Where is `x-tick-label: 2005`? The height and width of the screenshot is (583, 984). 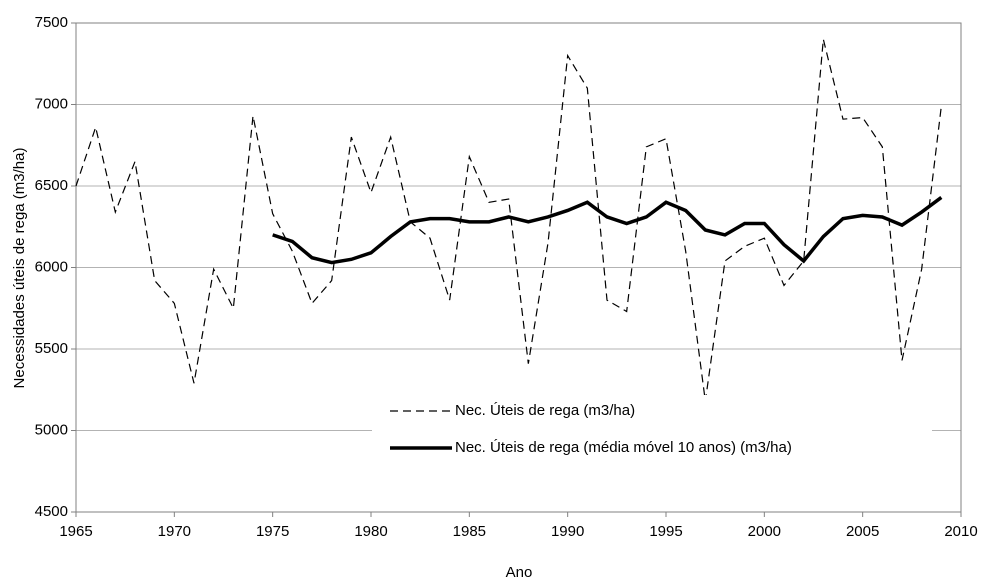 x-tick-label: 2005 is located at coordinates (862, 531).